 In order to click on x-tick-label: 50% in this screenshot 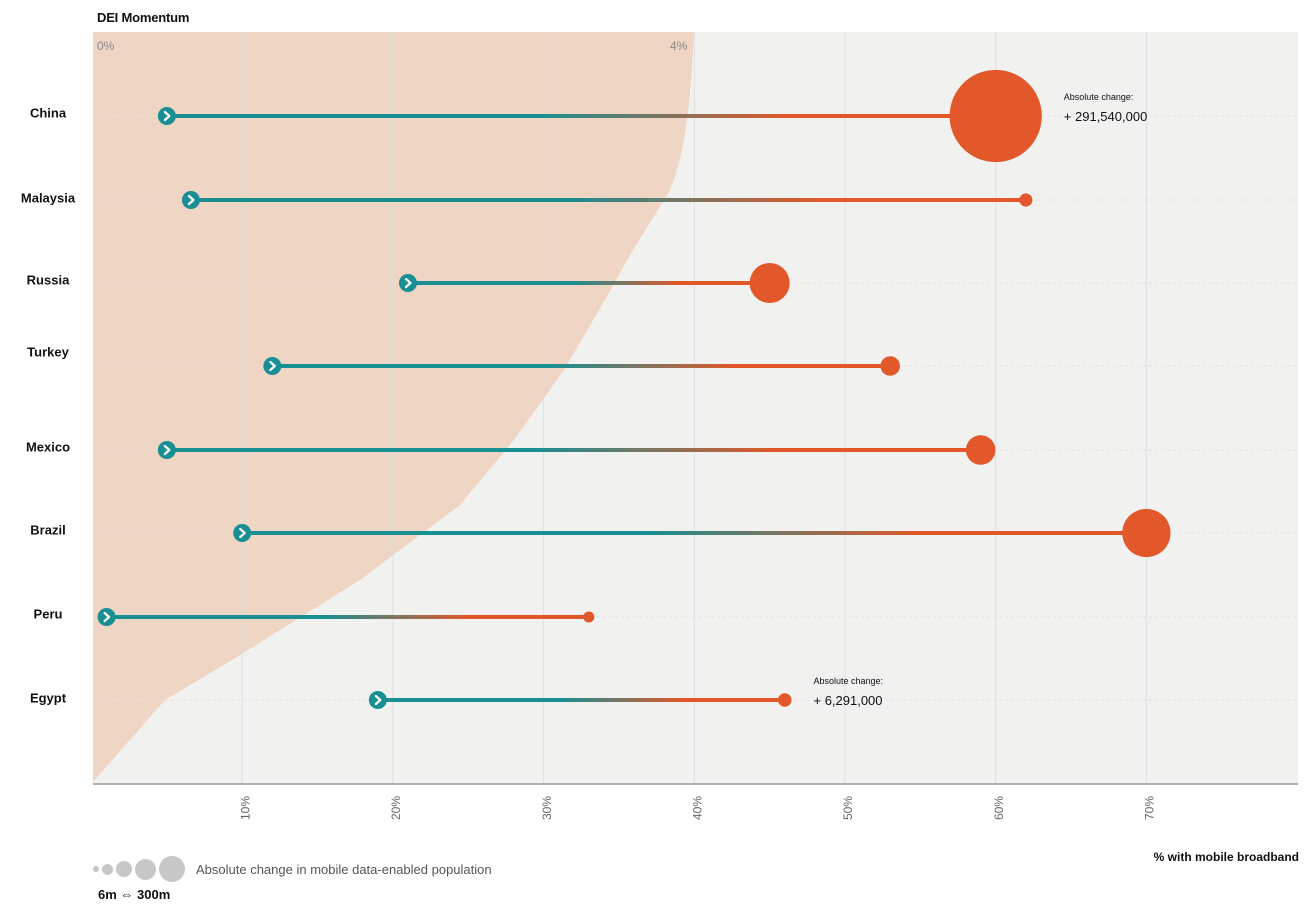, I will do `click(848, 808)`.